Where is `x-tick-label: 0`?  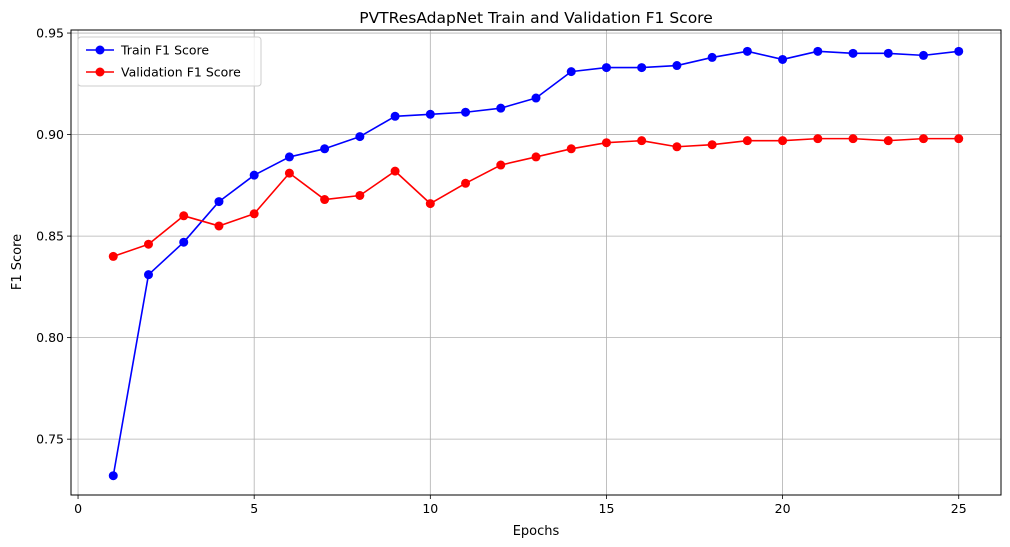
x-tick-label: 0 is located at coordinates (78, 508).